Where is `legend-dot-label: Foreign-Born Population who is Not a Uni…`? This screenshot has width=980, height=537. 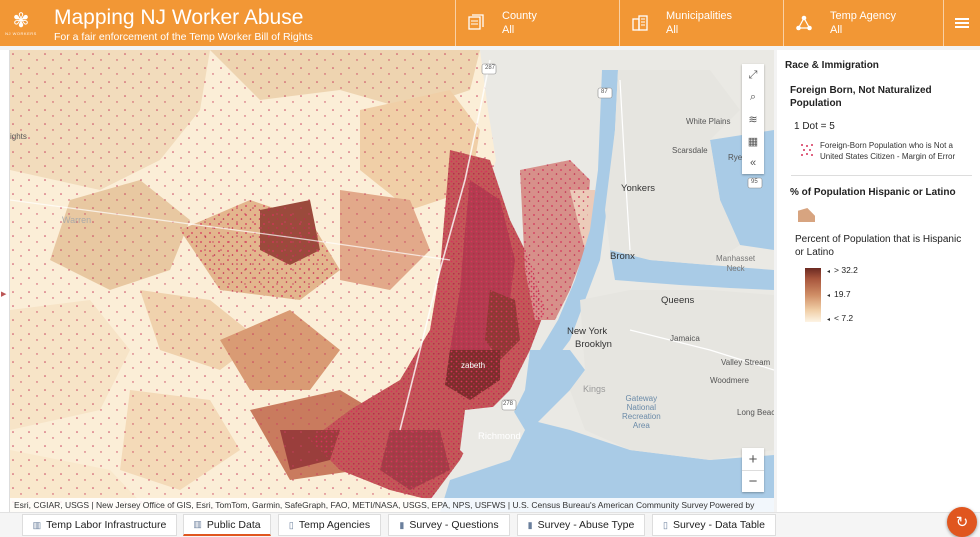
legend-dot-label: Foreign-Born Population who is Not a Uni… is located at coordinates (888, 151).